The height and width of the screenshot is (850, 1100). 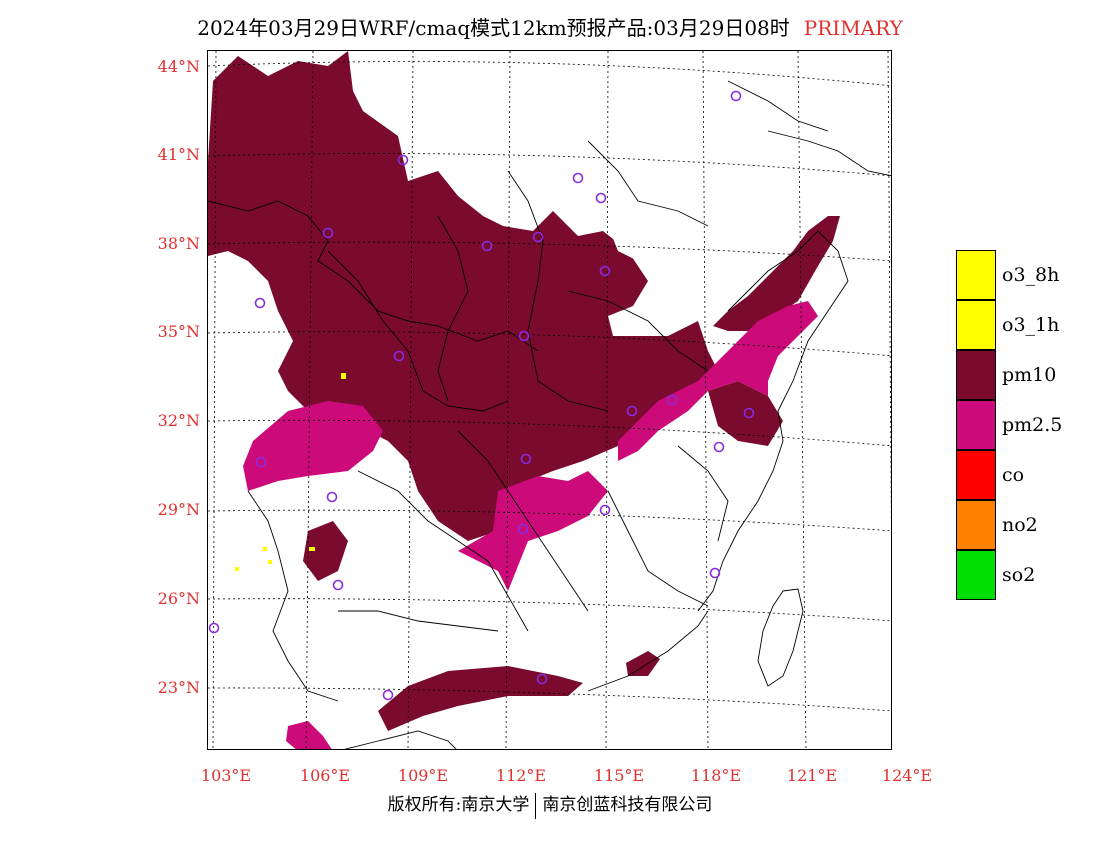 I want to click on o3-pixels, so click(x=290, y=472).